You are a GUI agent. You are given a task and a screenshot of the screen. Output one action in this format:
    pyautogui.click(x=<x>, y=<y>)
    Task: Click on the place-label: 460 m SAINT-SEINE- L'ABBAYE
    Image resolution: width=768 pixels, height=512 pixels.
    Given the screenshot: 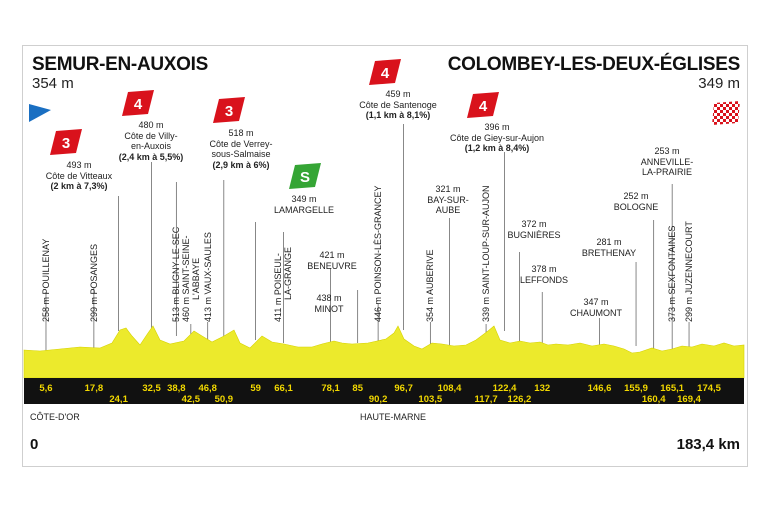 What is the action you would take?
    pyautogui.click(x=190, y=278)
    